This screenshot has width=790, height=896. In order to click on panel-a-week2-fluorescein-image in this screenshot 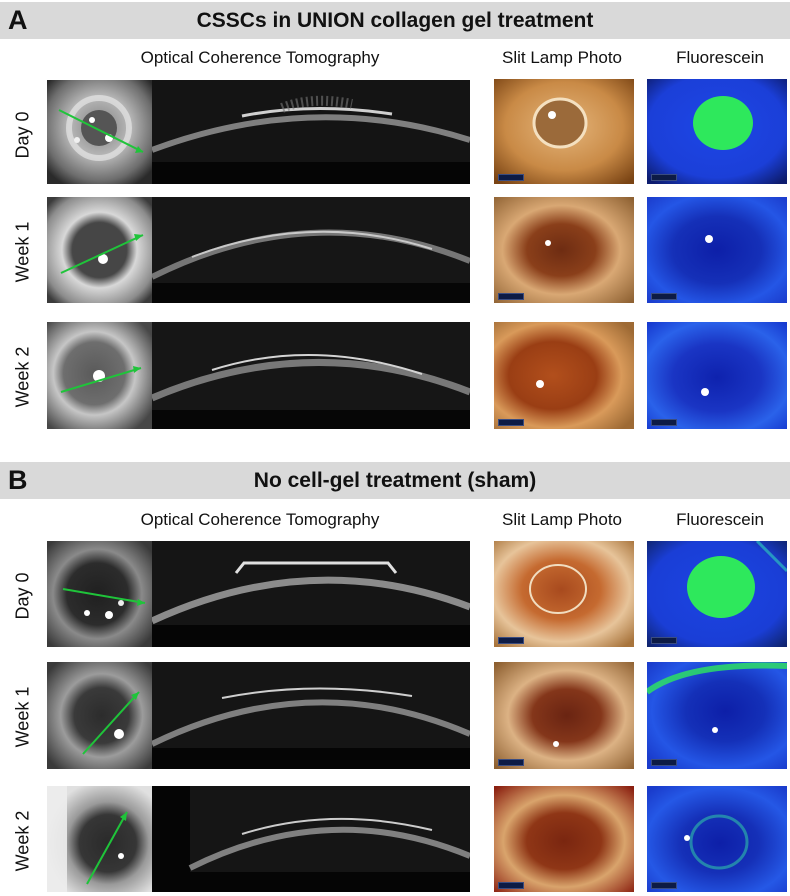, I will do `click(717, 375)`.